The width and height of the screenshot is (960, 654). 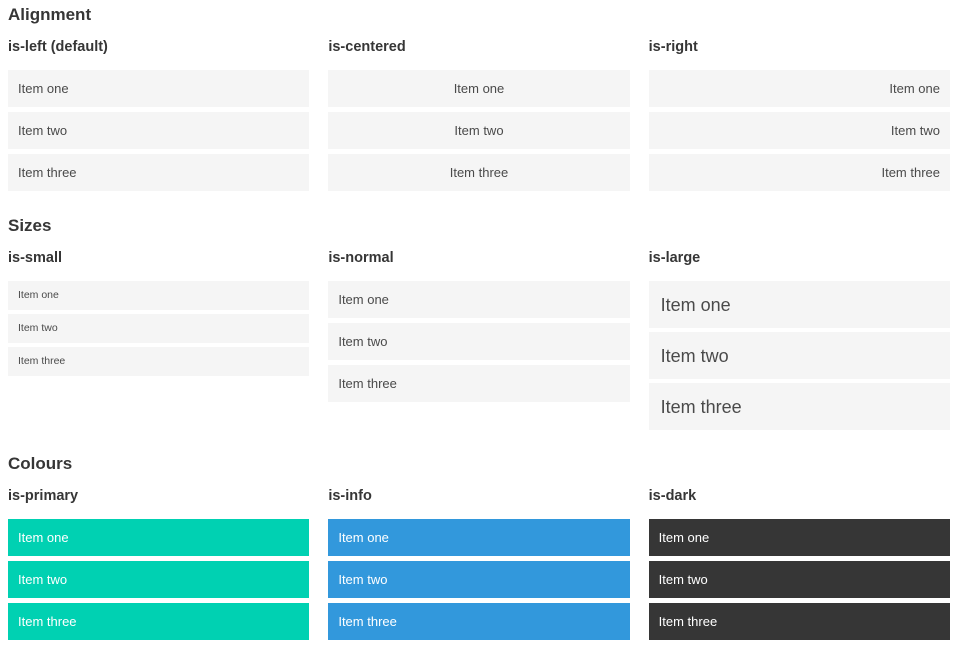 What do you see at coordinates (674, 258) in the screenshot?
I see `group-label: is-large` at bounding box center [674, 258].